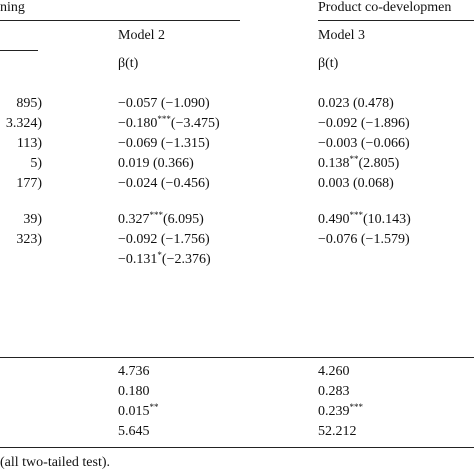 The height and width of the screenshot is (474, 474). I want to click on table-cell: 113), so click(29, 144).